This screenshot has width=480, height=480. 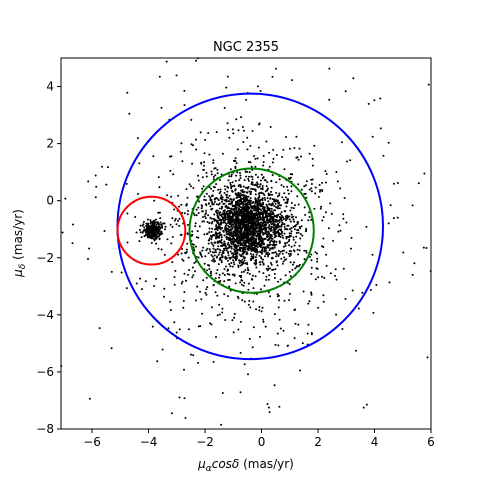 What do you see at coordinates (205, 442) in the screenshot?
I see `x-tick-label: −2` at bounding box center [205, 442].